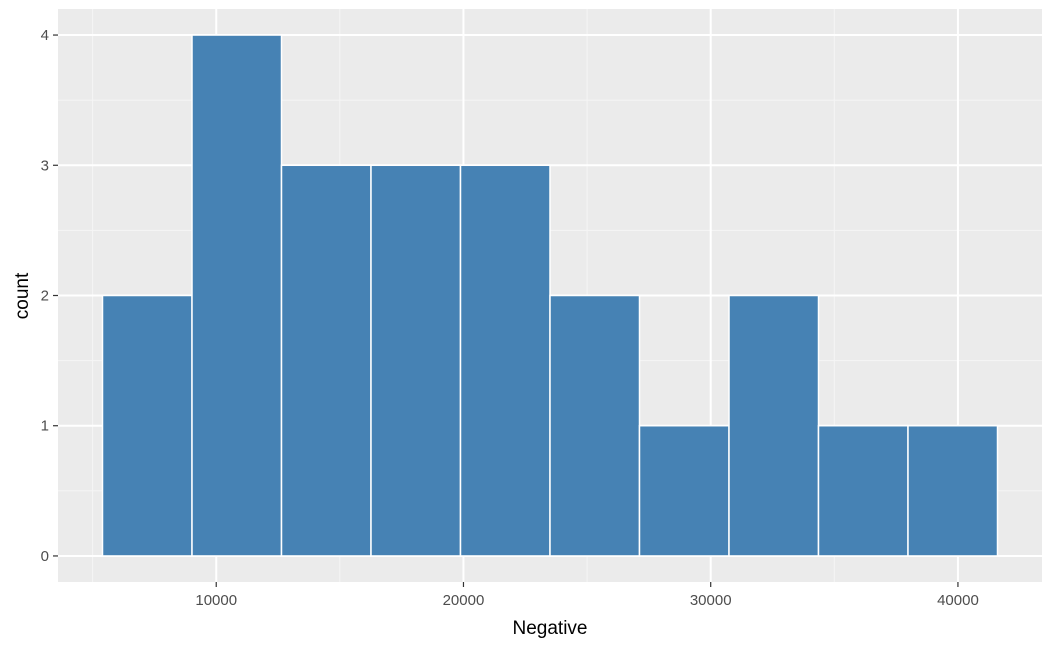  What do you see at coordinates (45, 35) in the screenshot?
I see `y-tick-label: 4` at bounding box center [45, 35].